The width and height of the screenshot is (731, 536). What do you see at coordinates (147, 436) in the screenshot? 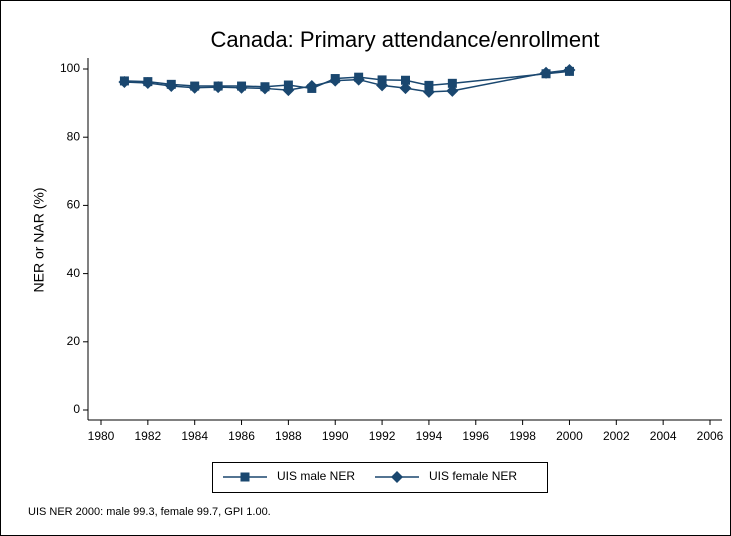
I see `x-tick-label: 1982` at bounding box center [147, 436].